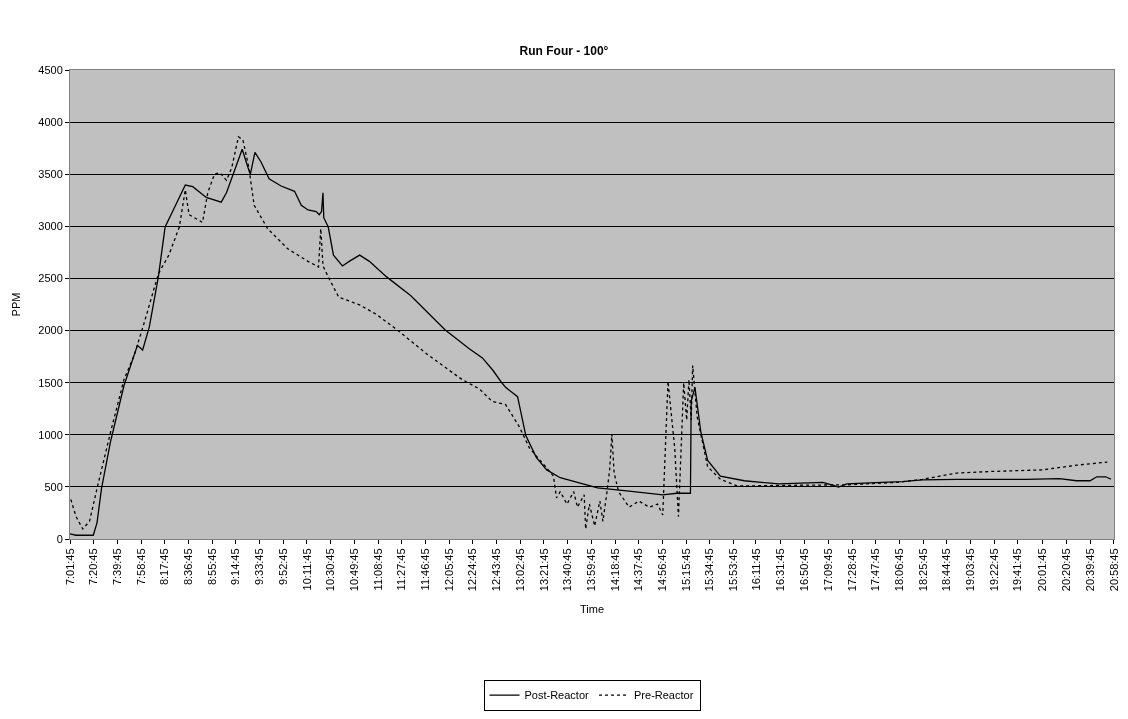  What do you see at coordinates (614, 570) in the screenshot?
I see `x-tick-label: 14:18:45` at bounding box center [614, 570].